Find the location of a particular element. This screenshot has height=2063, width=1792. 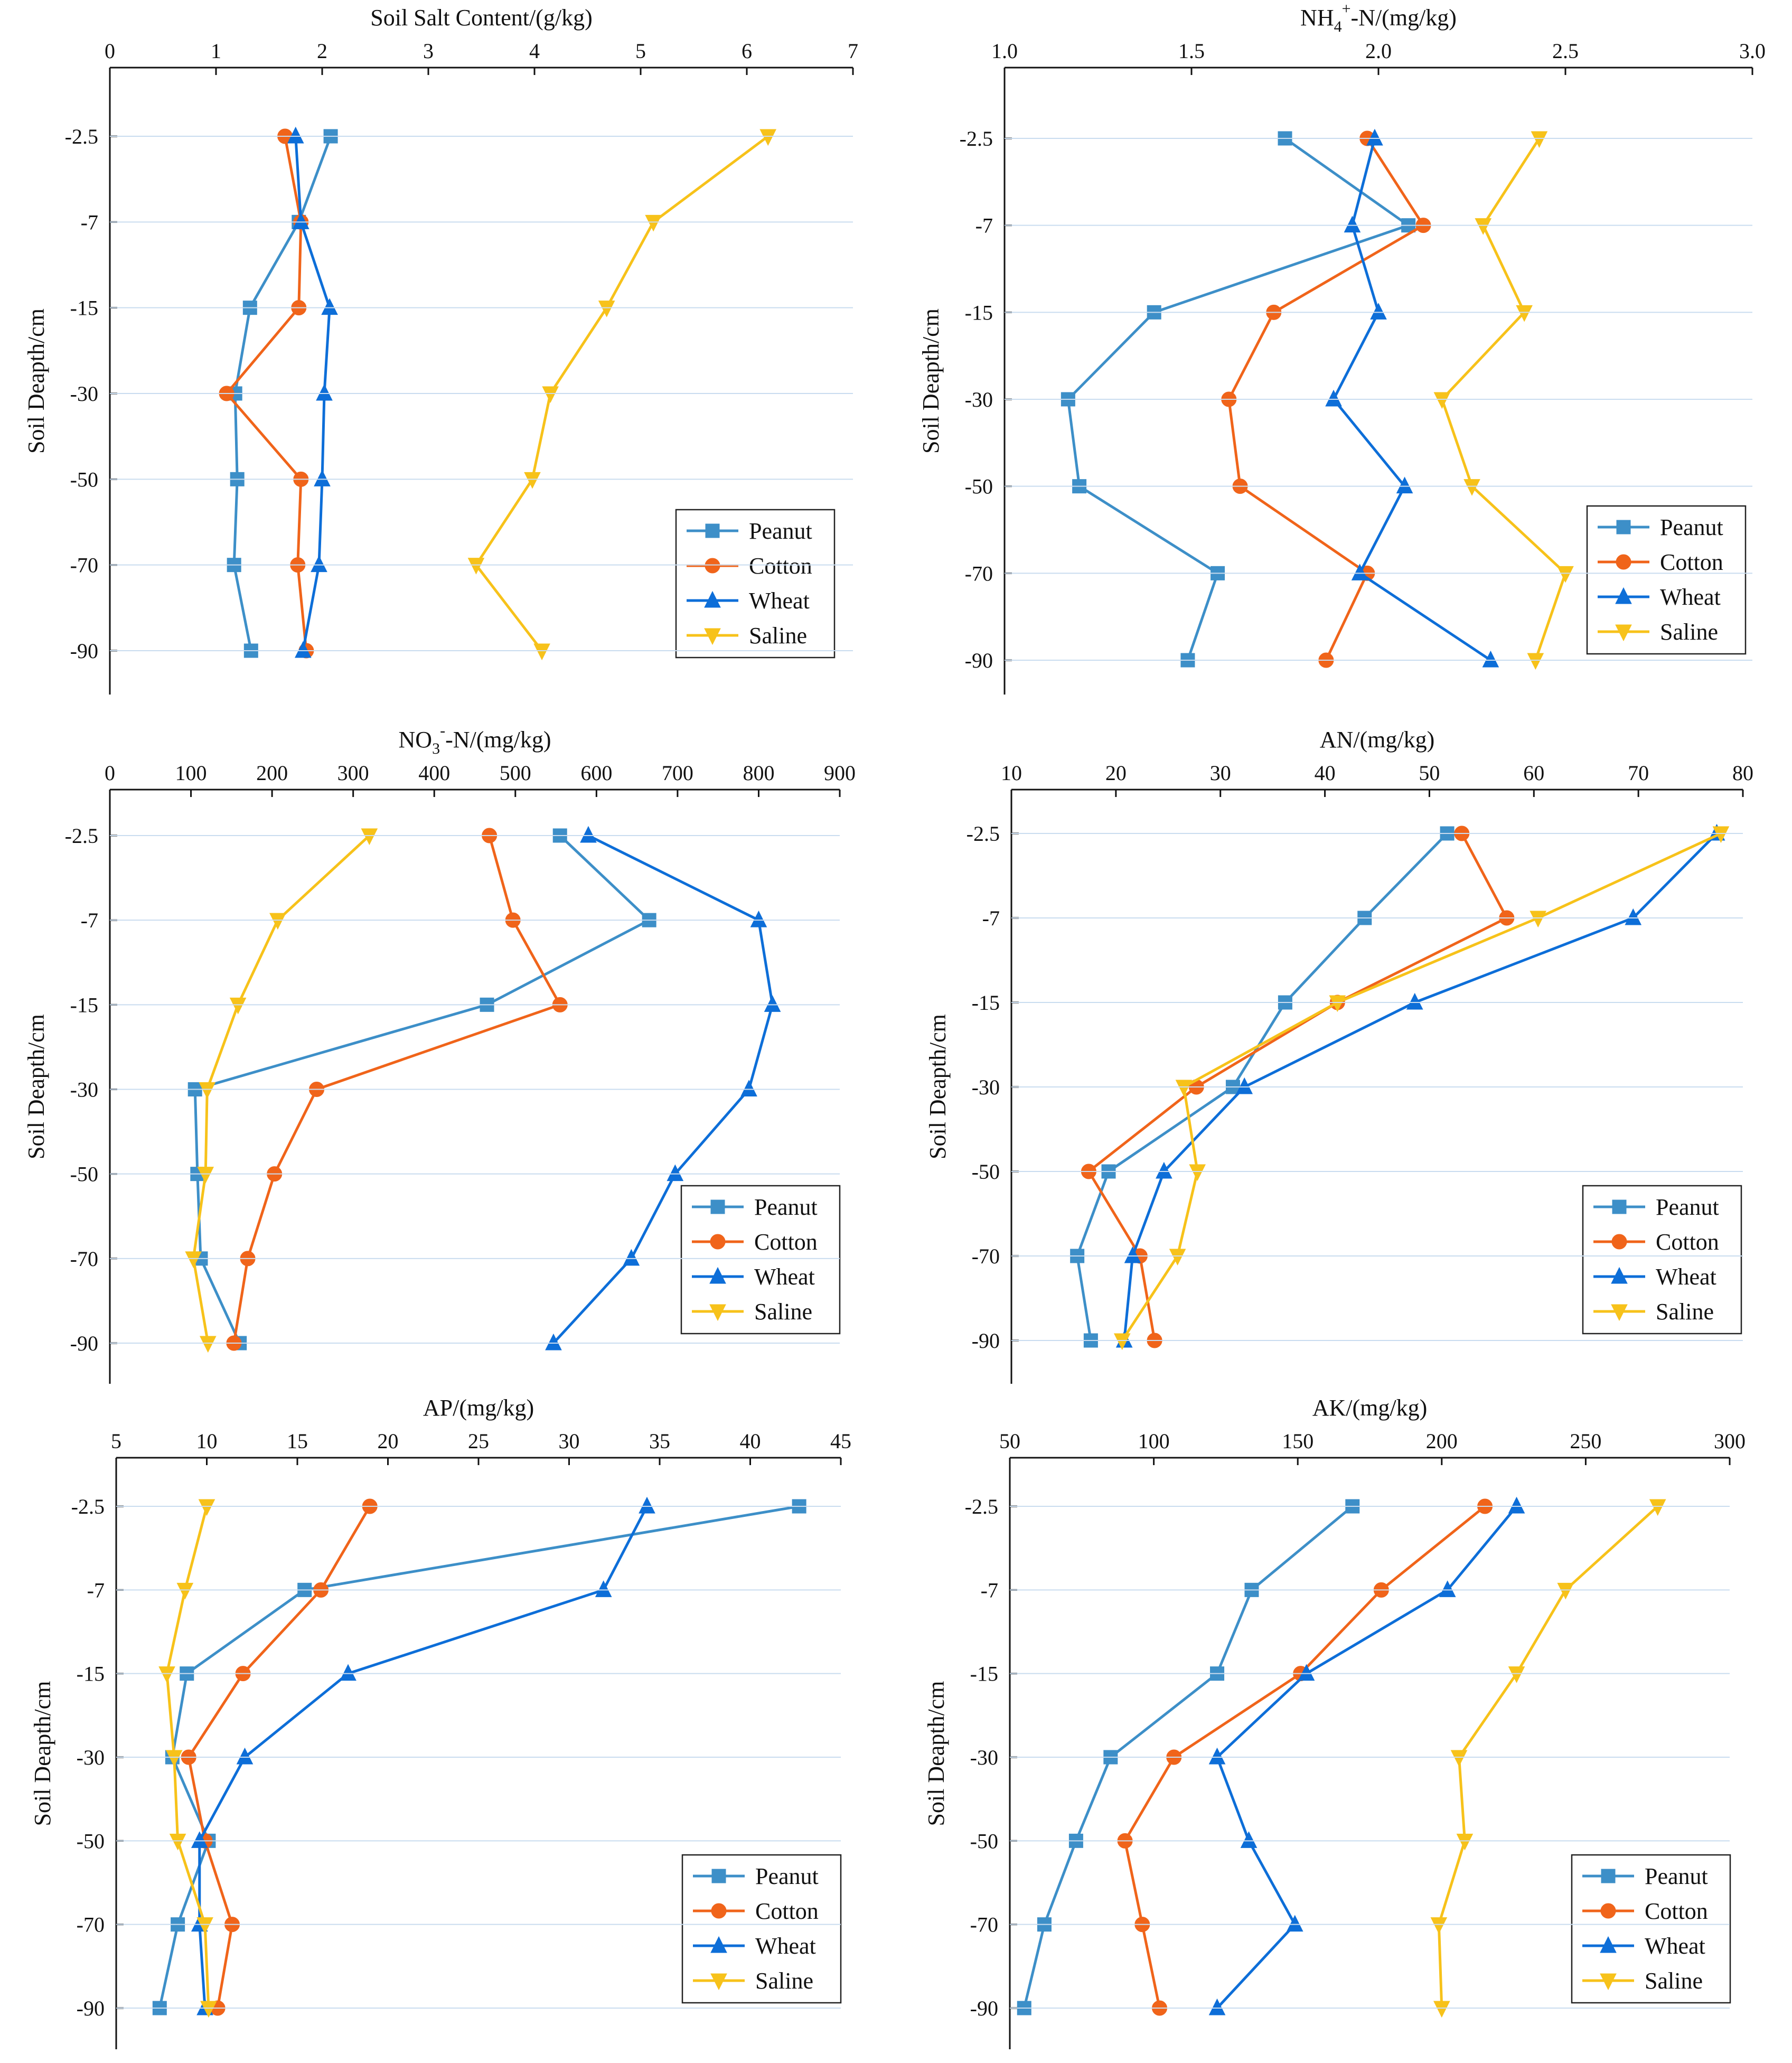

x-tick-label: 700 is located at coordinates (677, 773).